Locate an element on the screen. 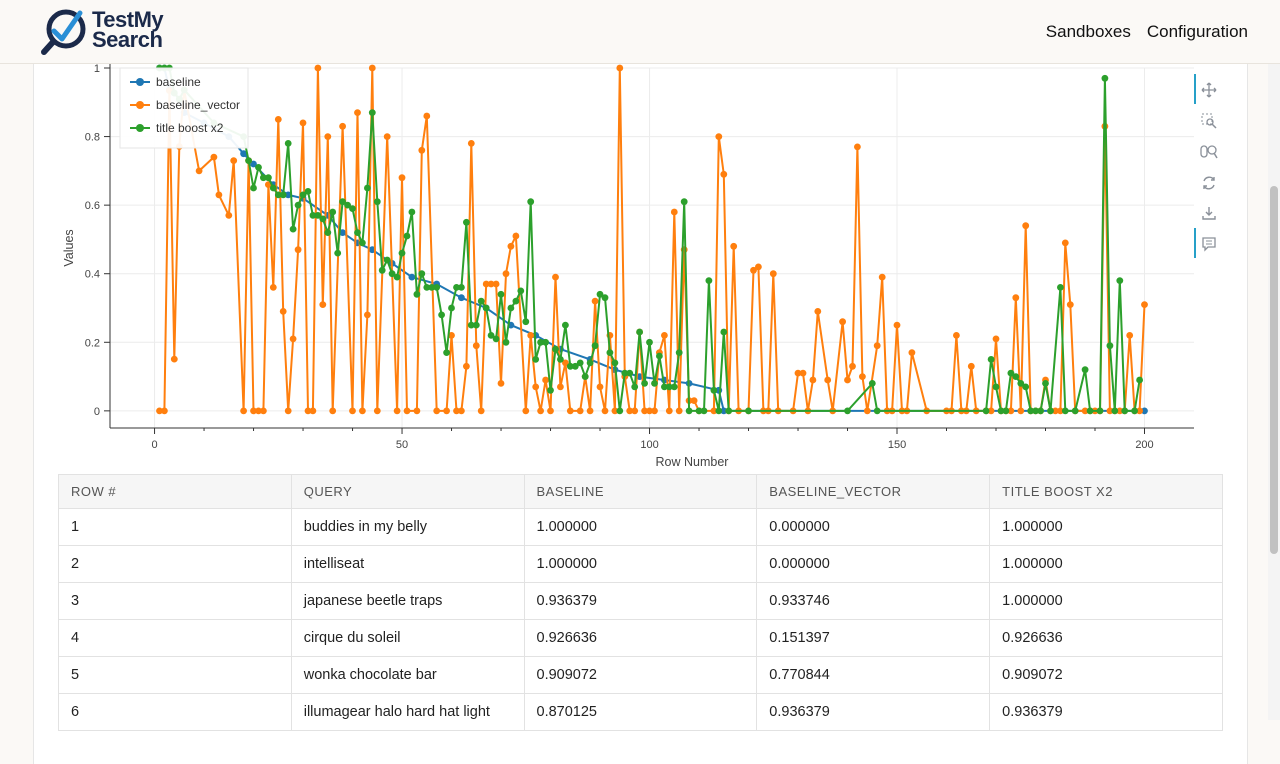  page-scrollbar is located at coordinates (1274, 392).